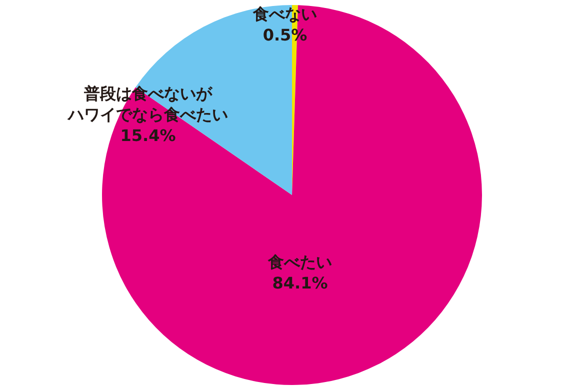 The image size is (580, 390). Describe the element at coordinates (299, 262) in the screenshot. I see `slice-label: 食べたい` at that location.